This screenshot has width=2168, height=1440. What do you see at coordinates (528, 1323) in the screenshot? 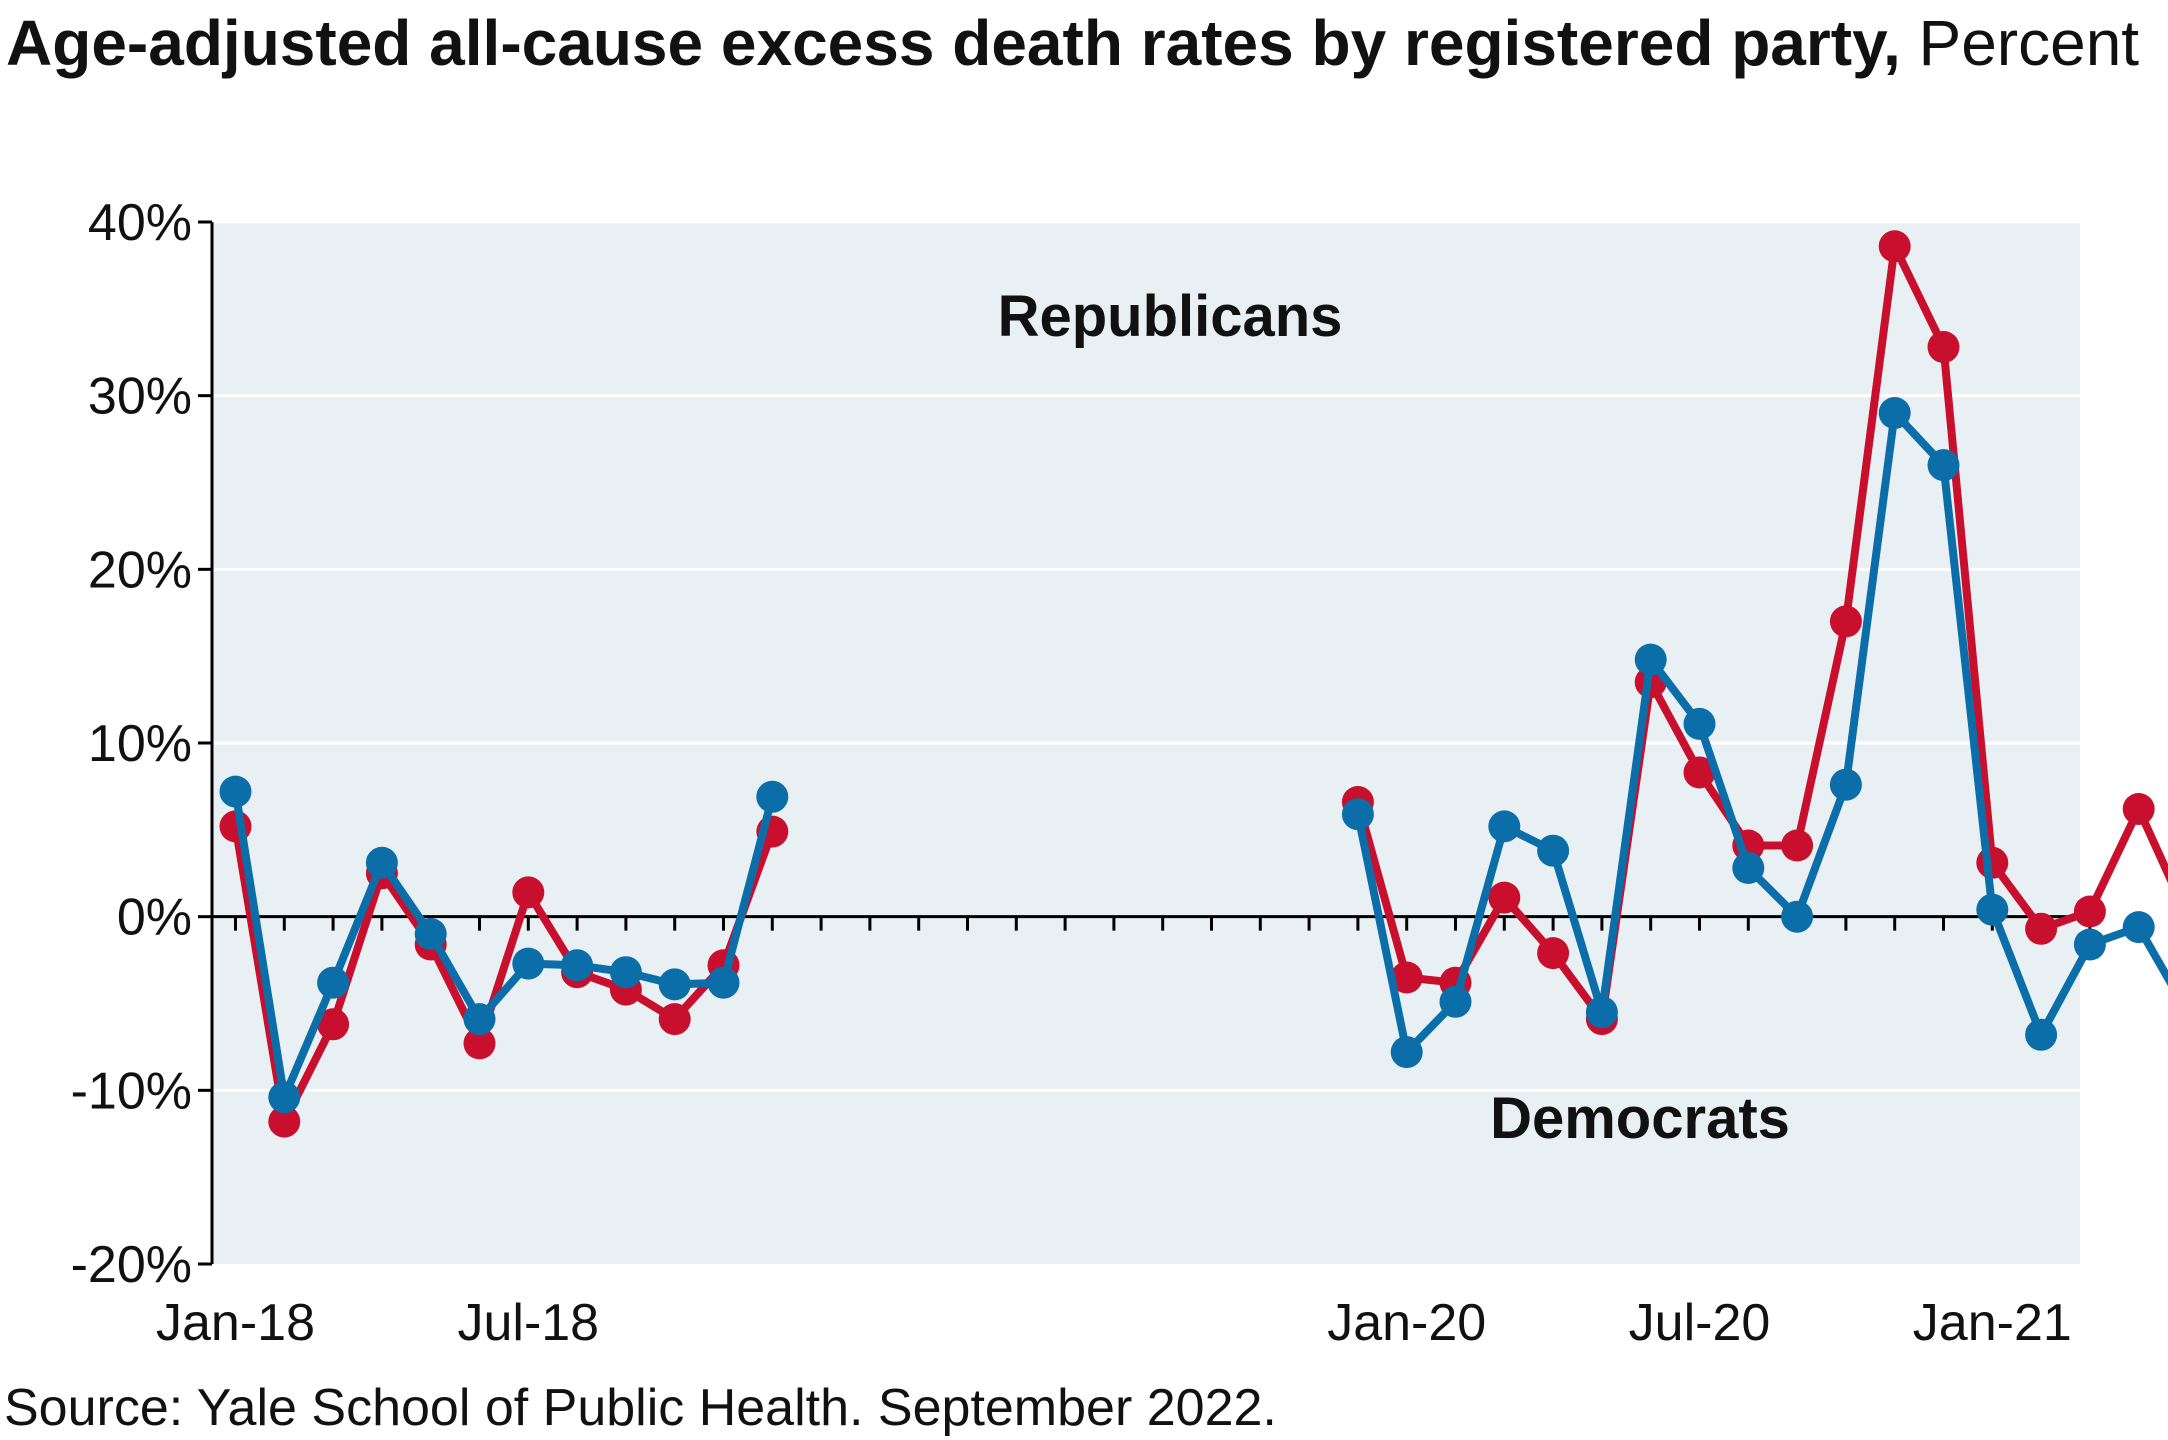
I see `x-tick-label: Jul-18` at bounding box center [528, 1323].